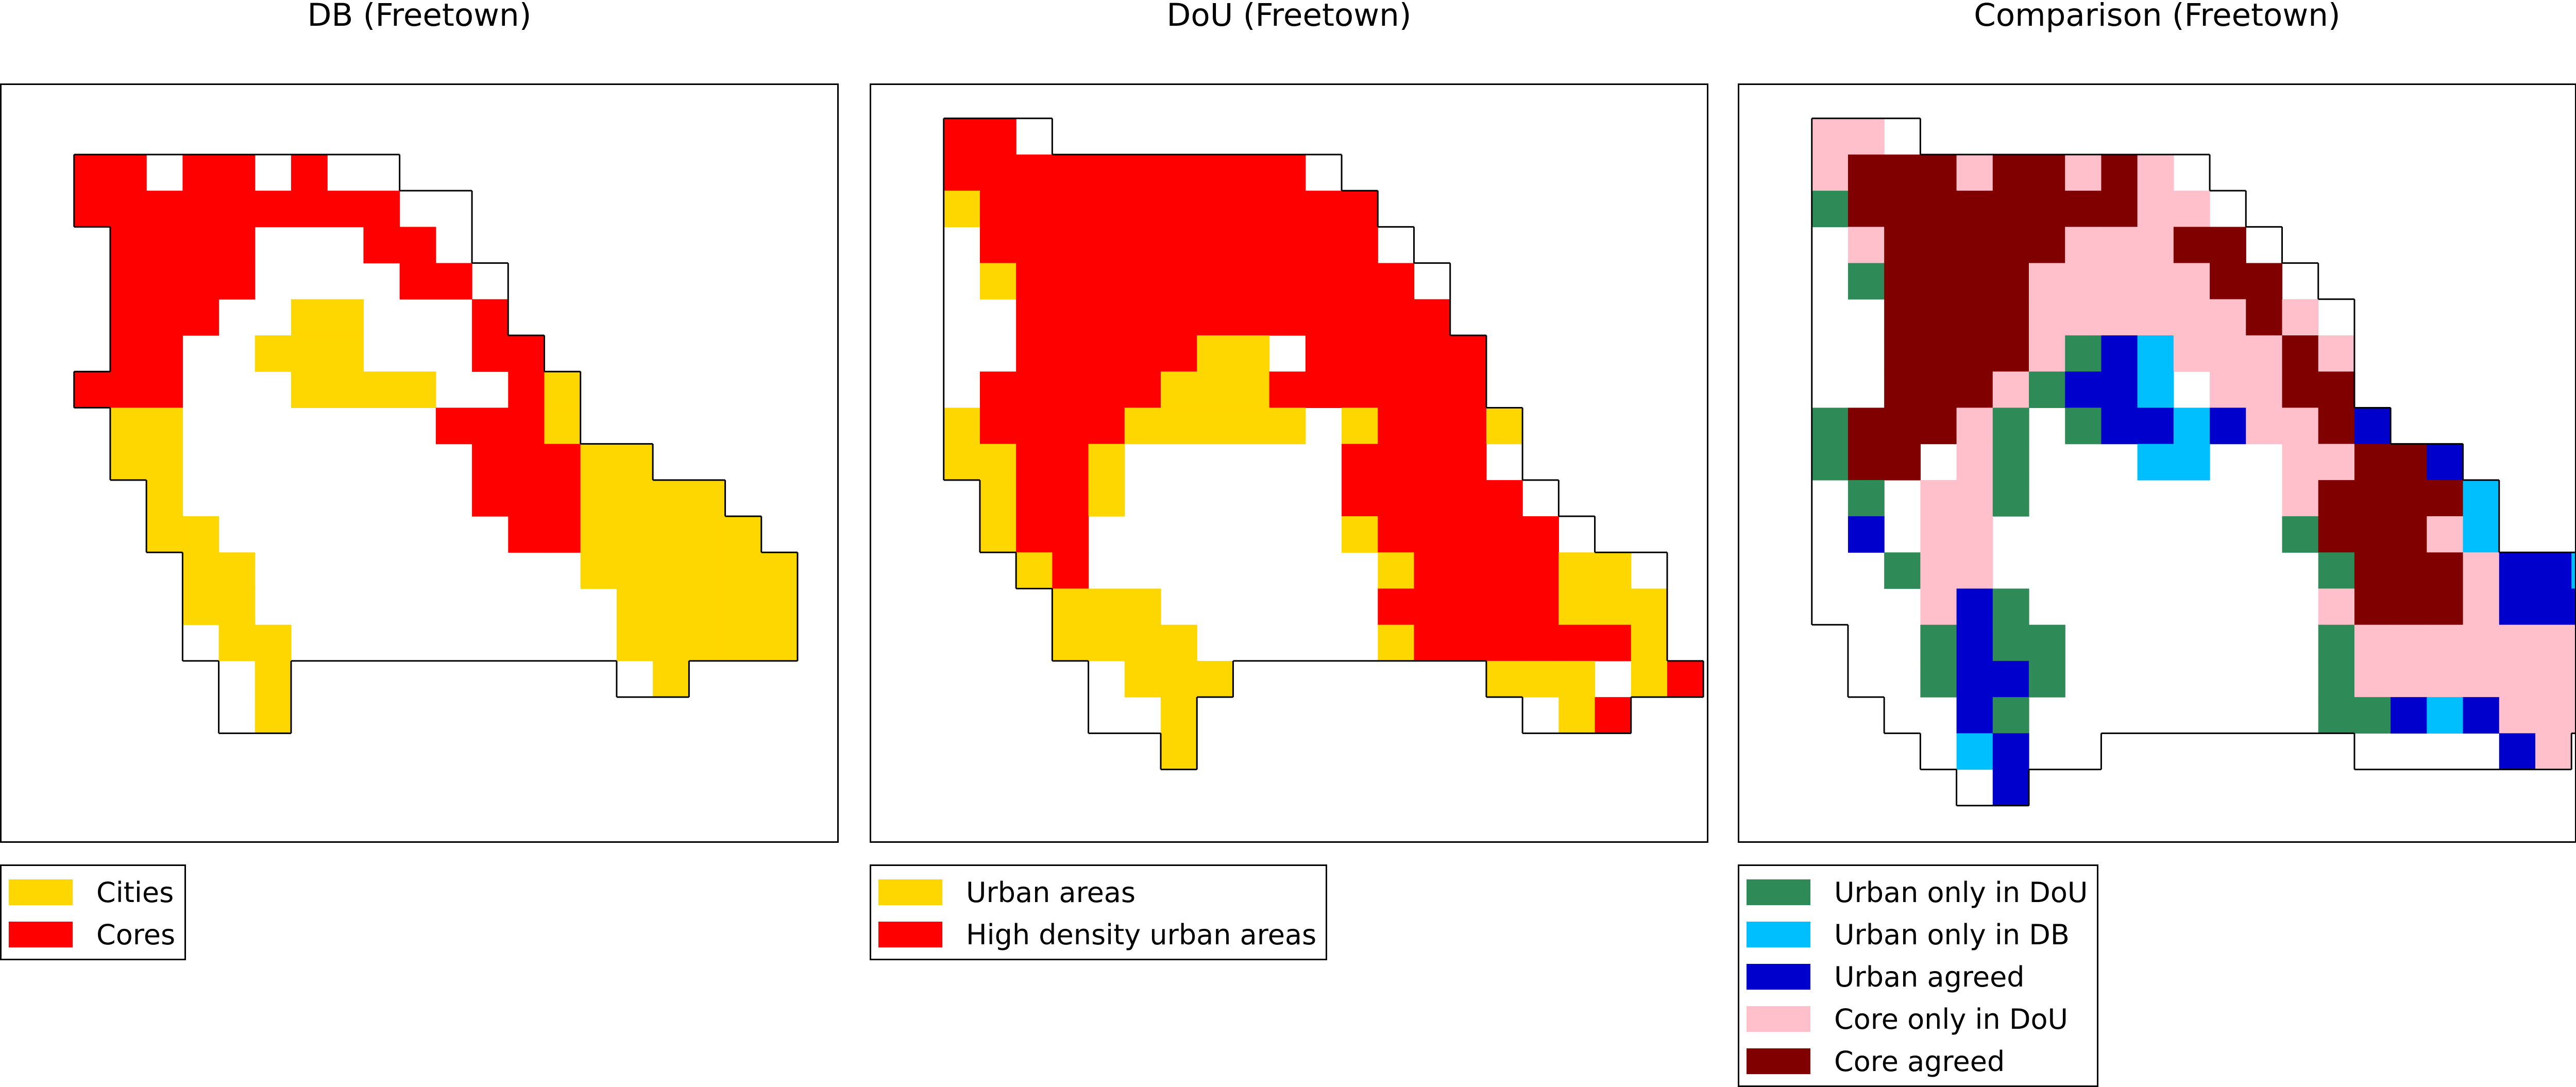  I want to click on legend-swatch, so click(910, 892).